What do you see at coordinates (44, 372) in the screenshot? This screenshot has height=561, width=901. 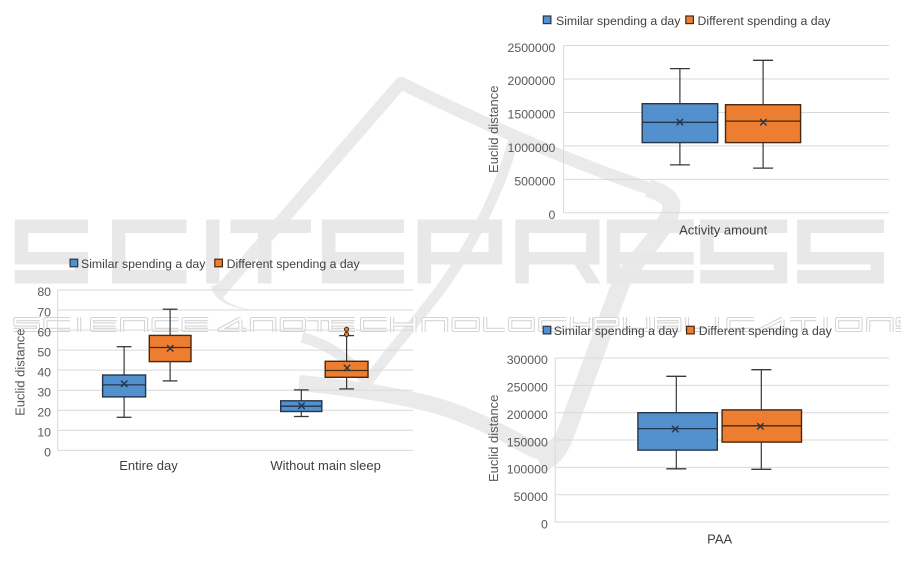 I see `svg-text: 40` at bounding box center [44, 372].